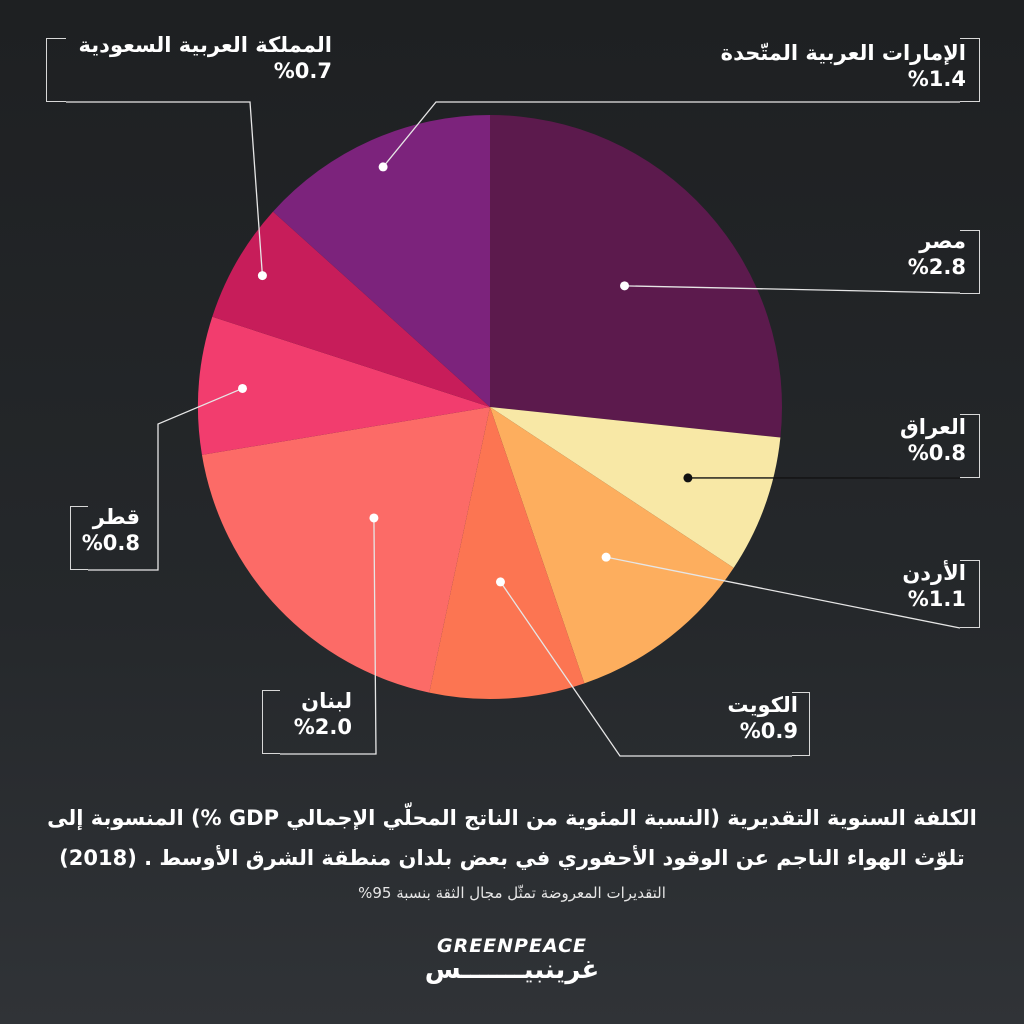 The image size is (1024, 1024). Describe the element at coordinates (374, 518) in the screenshot. I see `leader-dot-lebanon` at that location.